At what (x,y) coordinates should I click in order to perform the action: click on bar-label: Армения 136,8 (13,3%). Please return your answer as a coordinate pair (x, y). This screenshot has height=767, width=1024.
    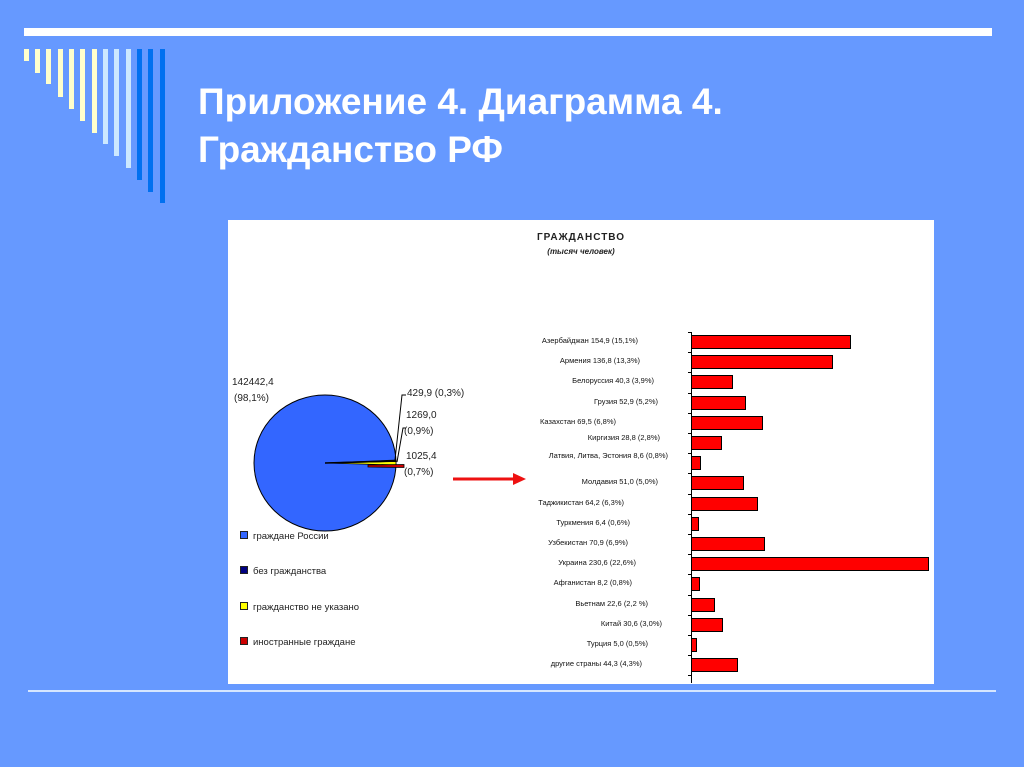
    Looking at the image, I should click on (599, 361).